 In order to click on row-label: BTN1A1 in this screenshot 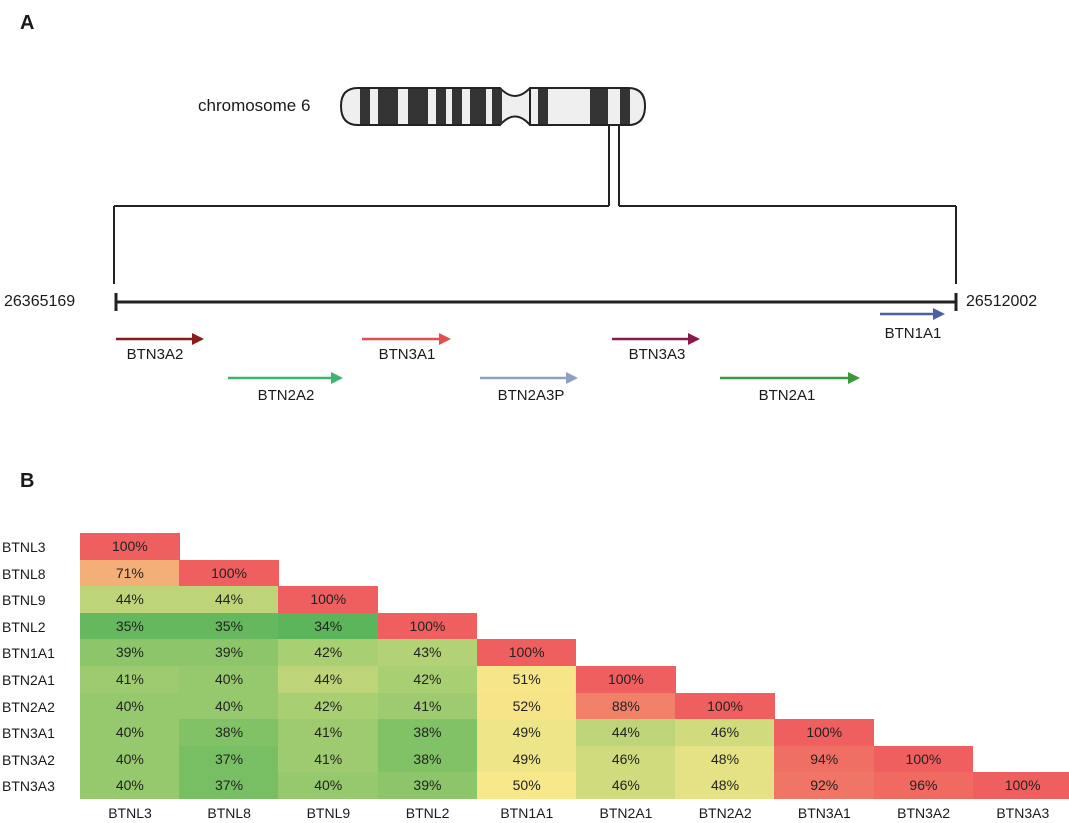, I will do `click(28, 653)`.